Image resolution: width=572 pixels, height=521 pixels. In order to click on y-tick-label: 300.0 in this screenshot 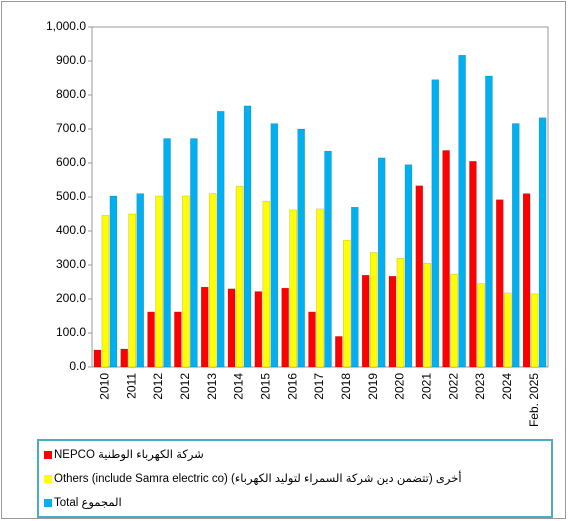, I will do `click(71, 264)`.